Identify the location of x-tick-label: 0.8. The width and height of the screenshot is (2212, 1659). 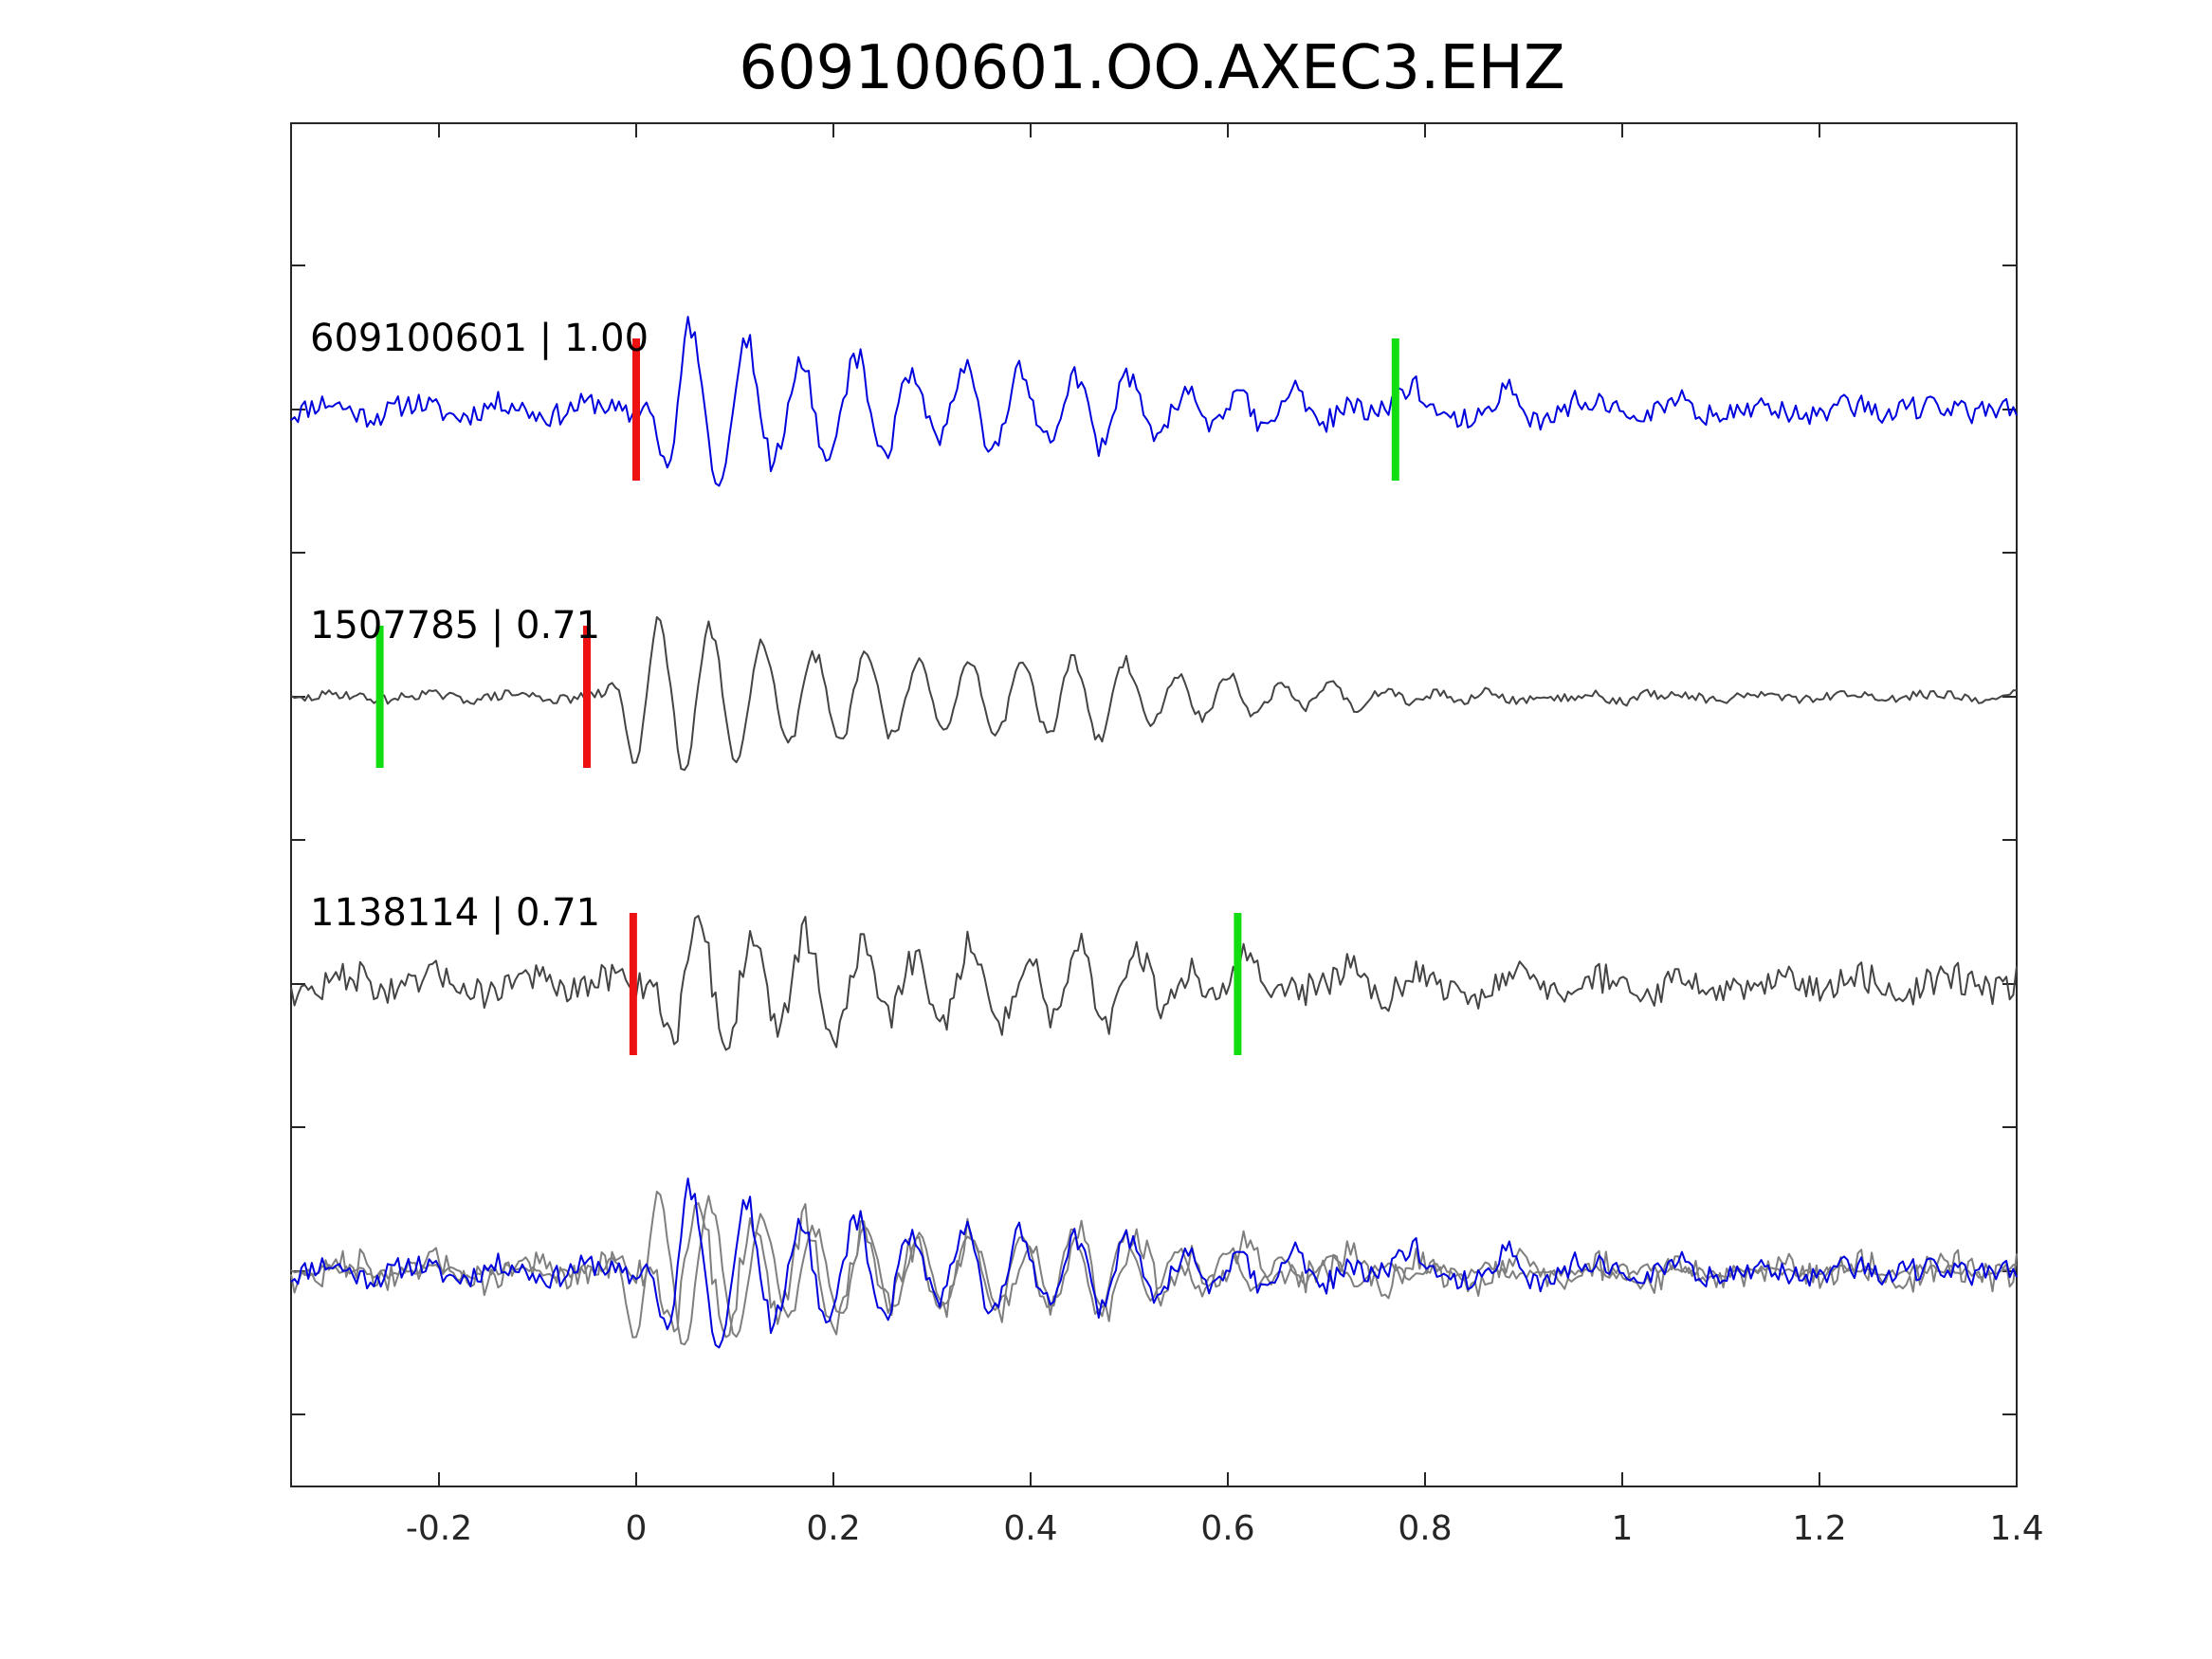
(1425, 1528).